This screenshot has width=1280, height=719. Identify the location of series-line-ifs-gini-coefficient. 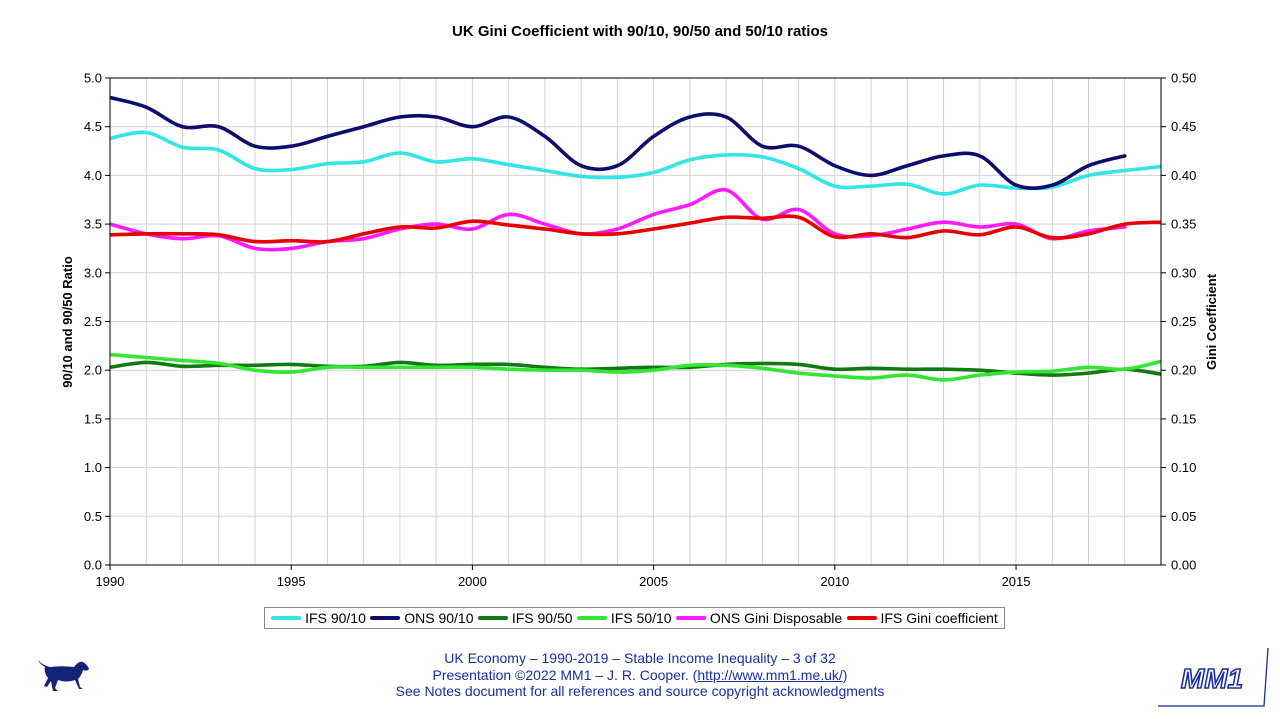
(635, 229).